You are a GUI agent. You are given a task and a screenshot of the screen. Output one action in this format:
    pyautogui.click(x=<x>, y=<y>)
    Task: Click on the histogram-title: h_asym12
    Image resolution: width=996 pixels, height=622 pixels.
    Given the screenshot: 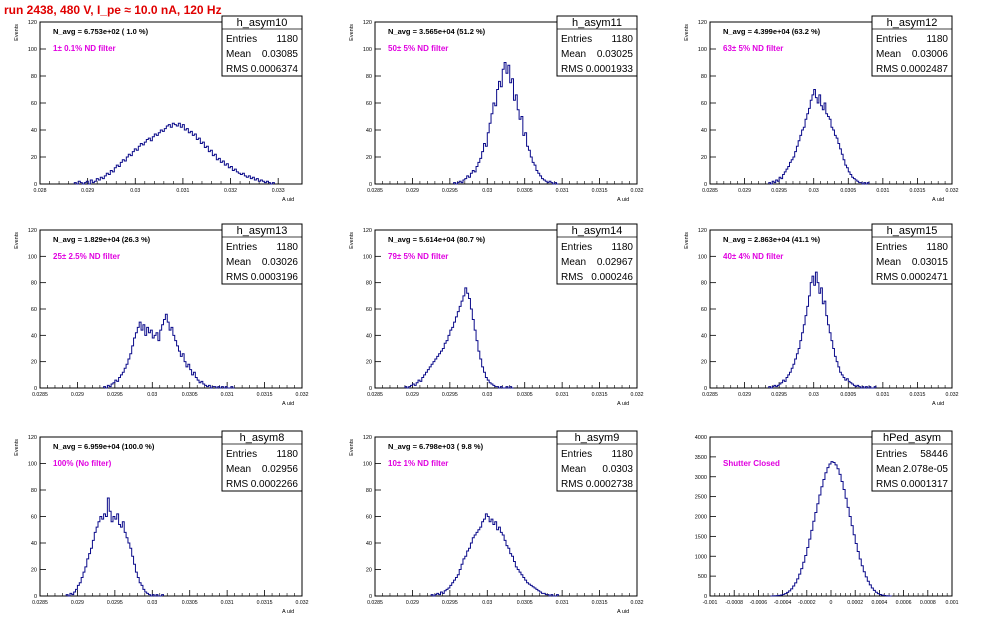 What is the action you would take?
    pyautogui.click(x=912, y=23)
    